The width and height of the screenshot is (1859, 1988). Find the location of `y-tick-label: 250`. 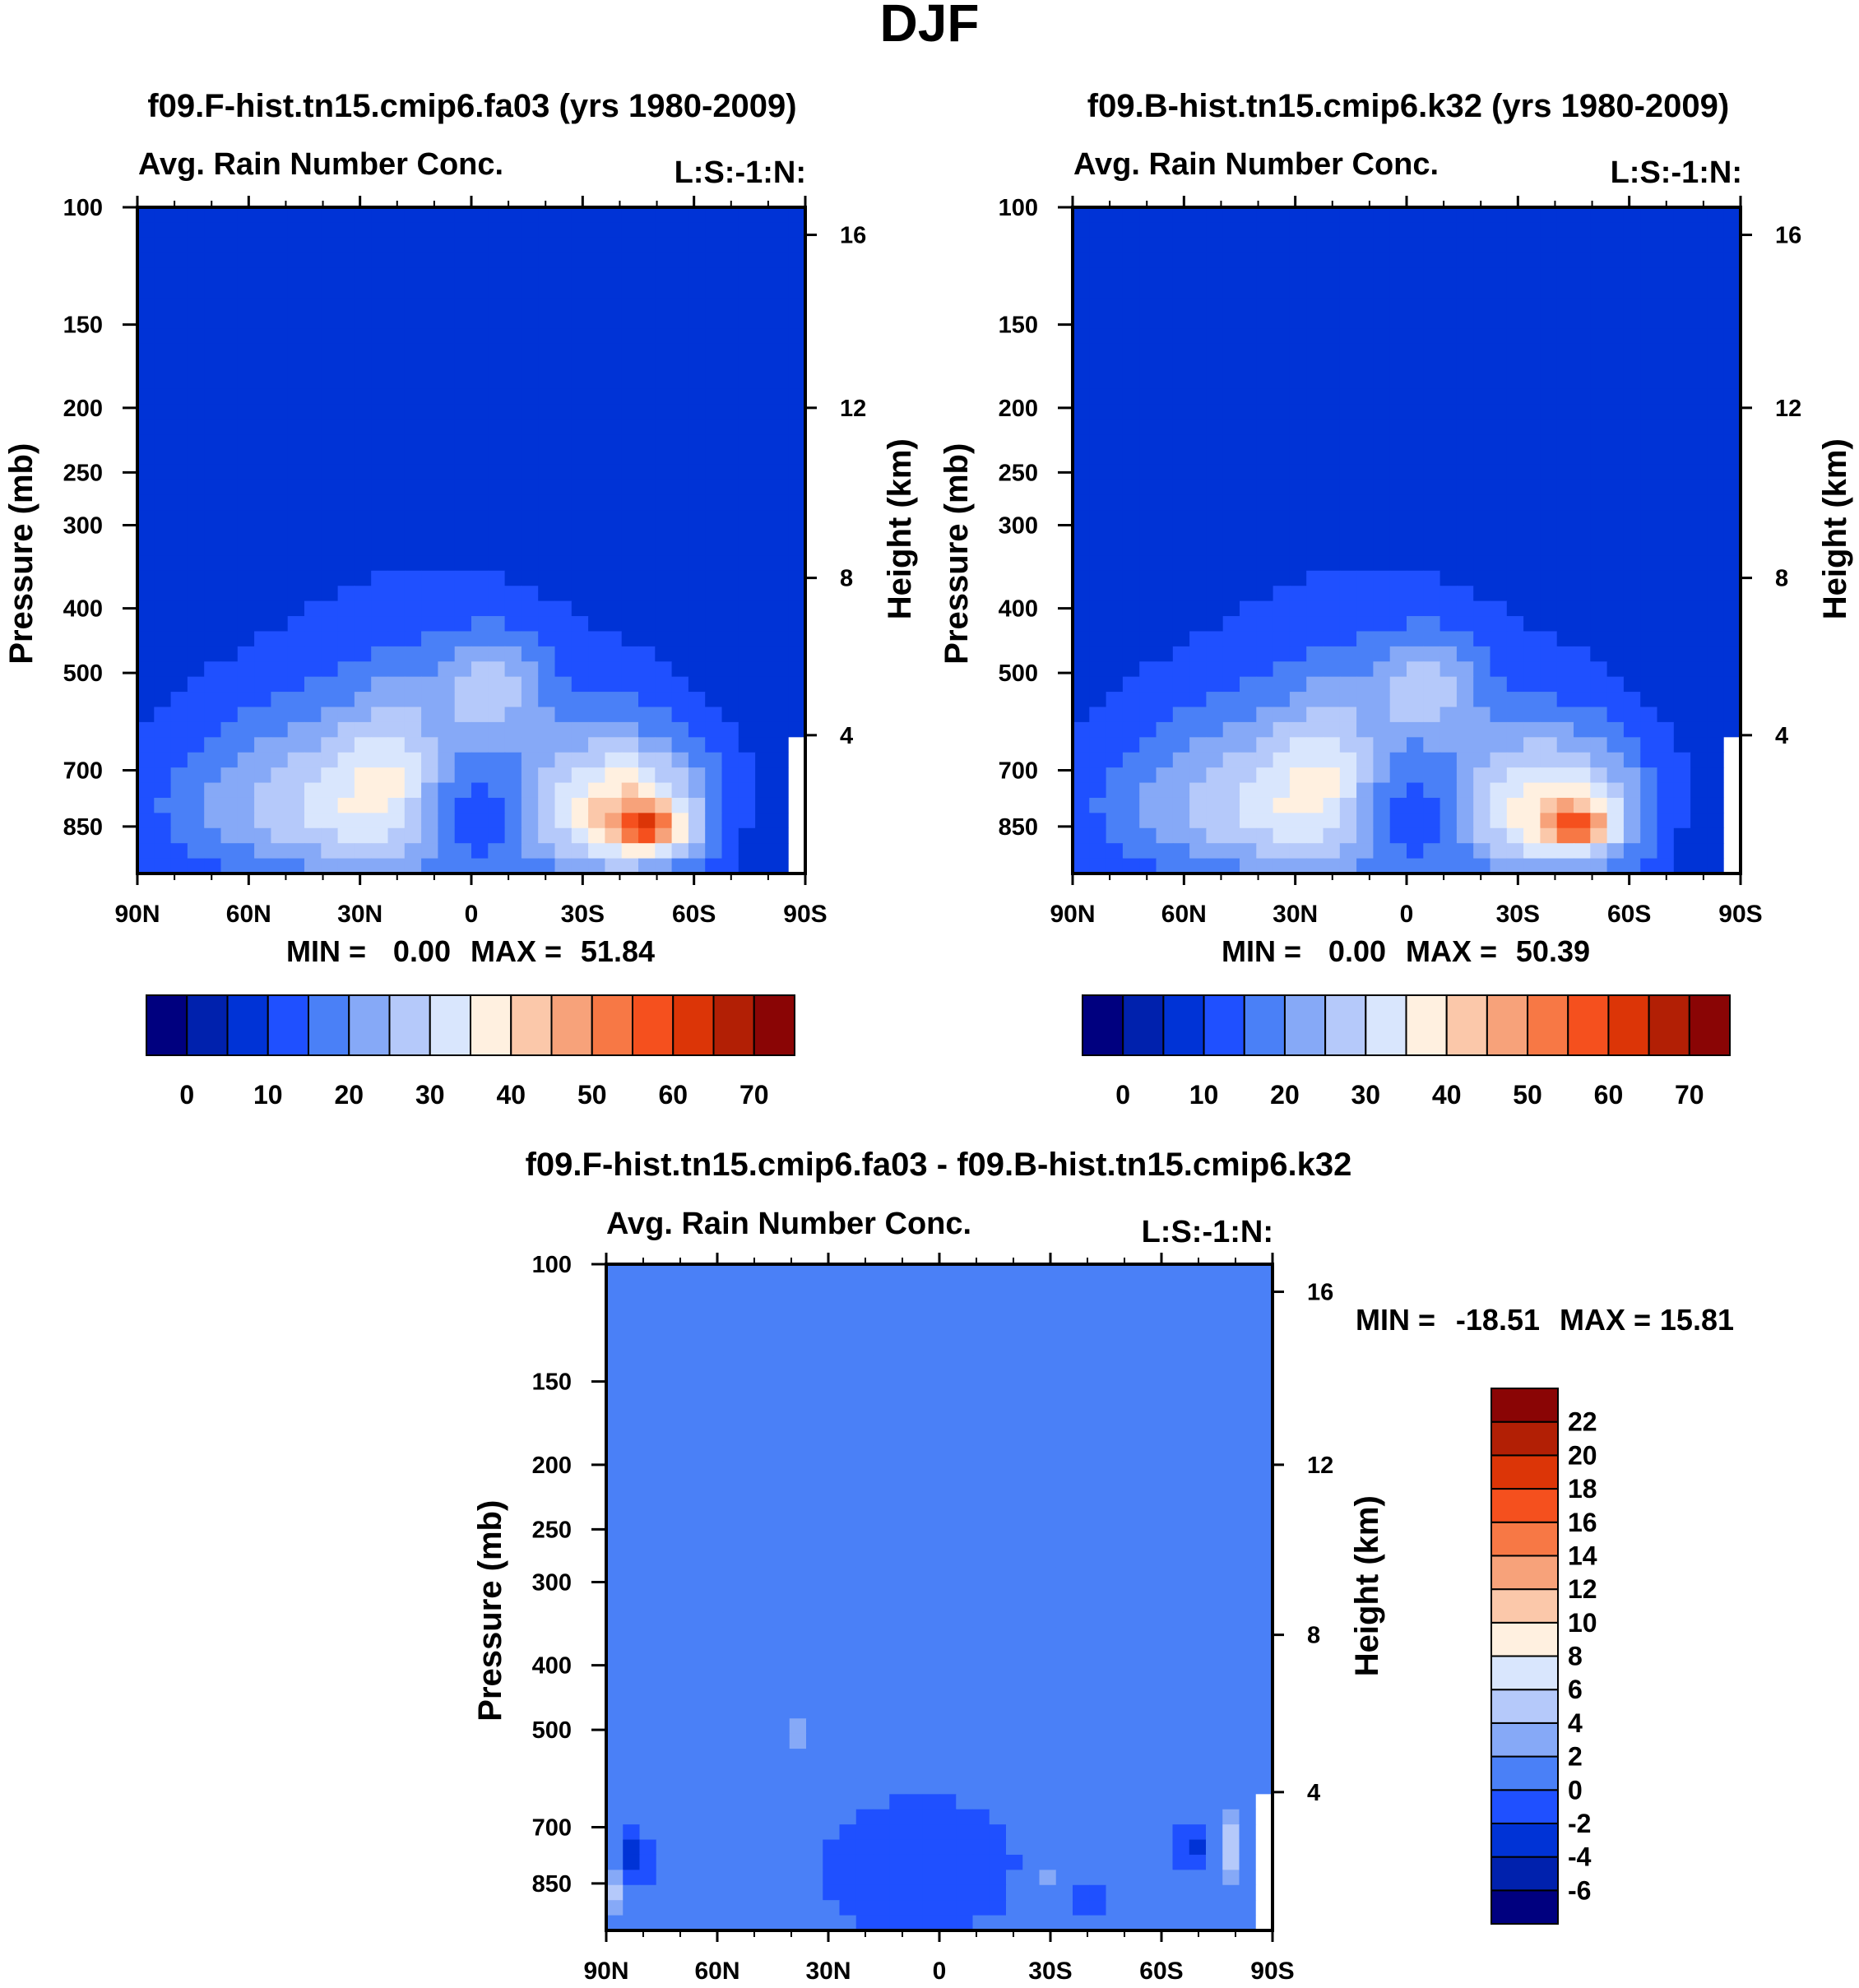

y-tick-label: 250 is located at coordinates (1018, 473).